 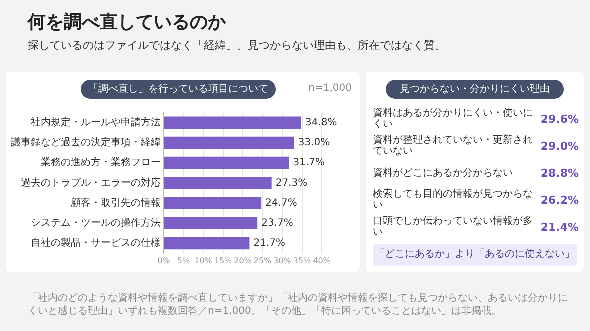 I want to click on x-tick-label: 20%, so click(x=243, y=261).